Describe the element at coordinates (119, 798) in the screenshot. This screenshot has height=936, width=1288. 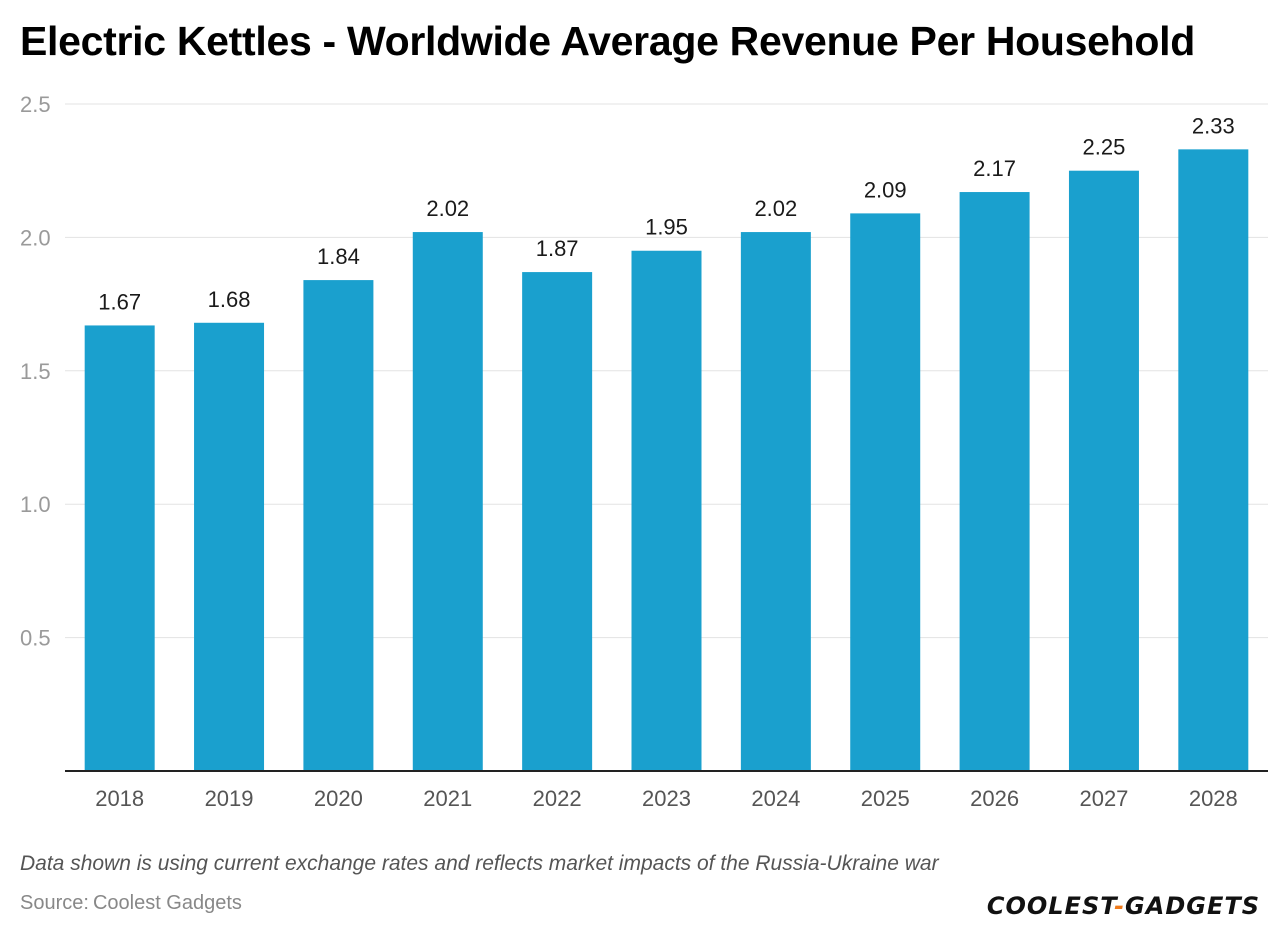
I see `x-tick-label: 2018` at that location.